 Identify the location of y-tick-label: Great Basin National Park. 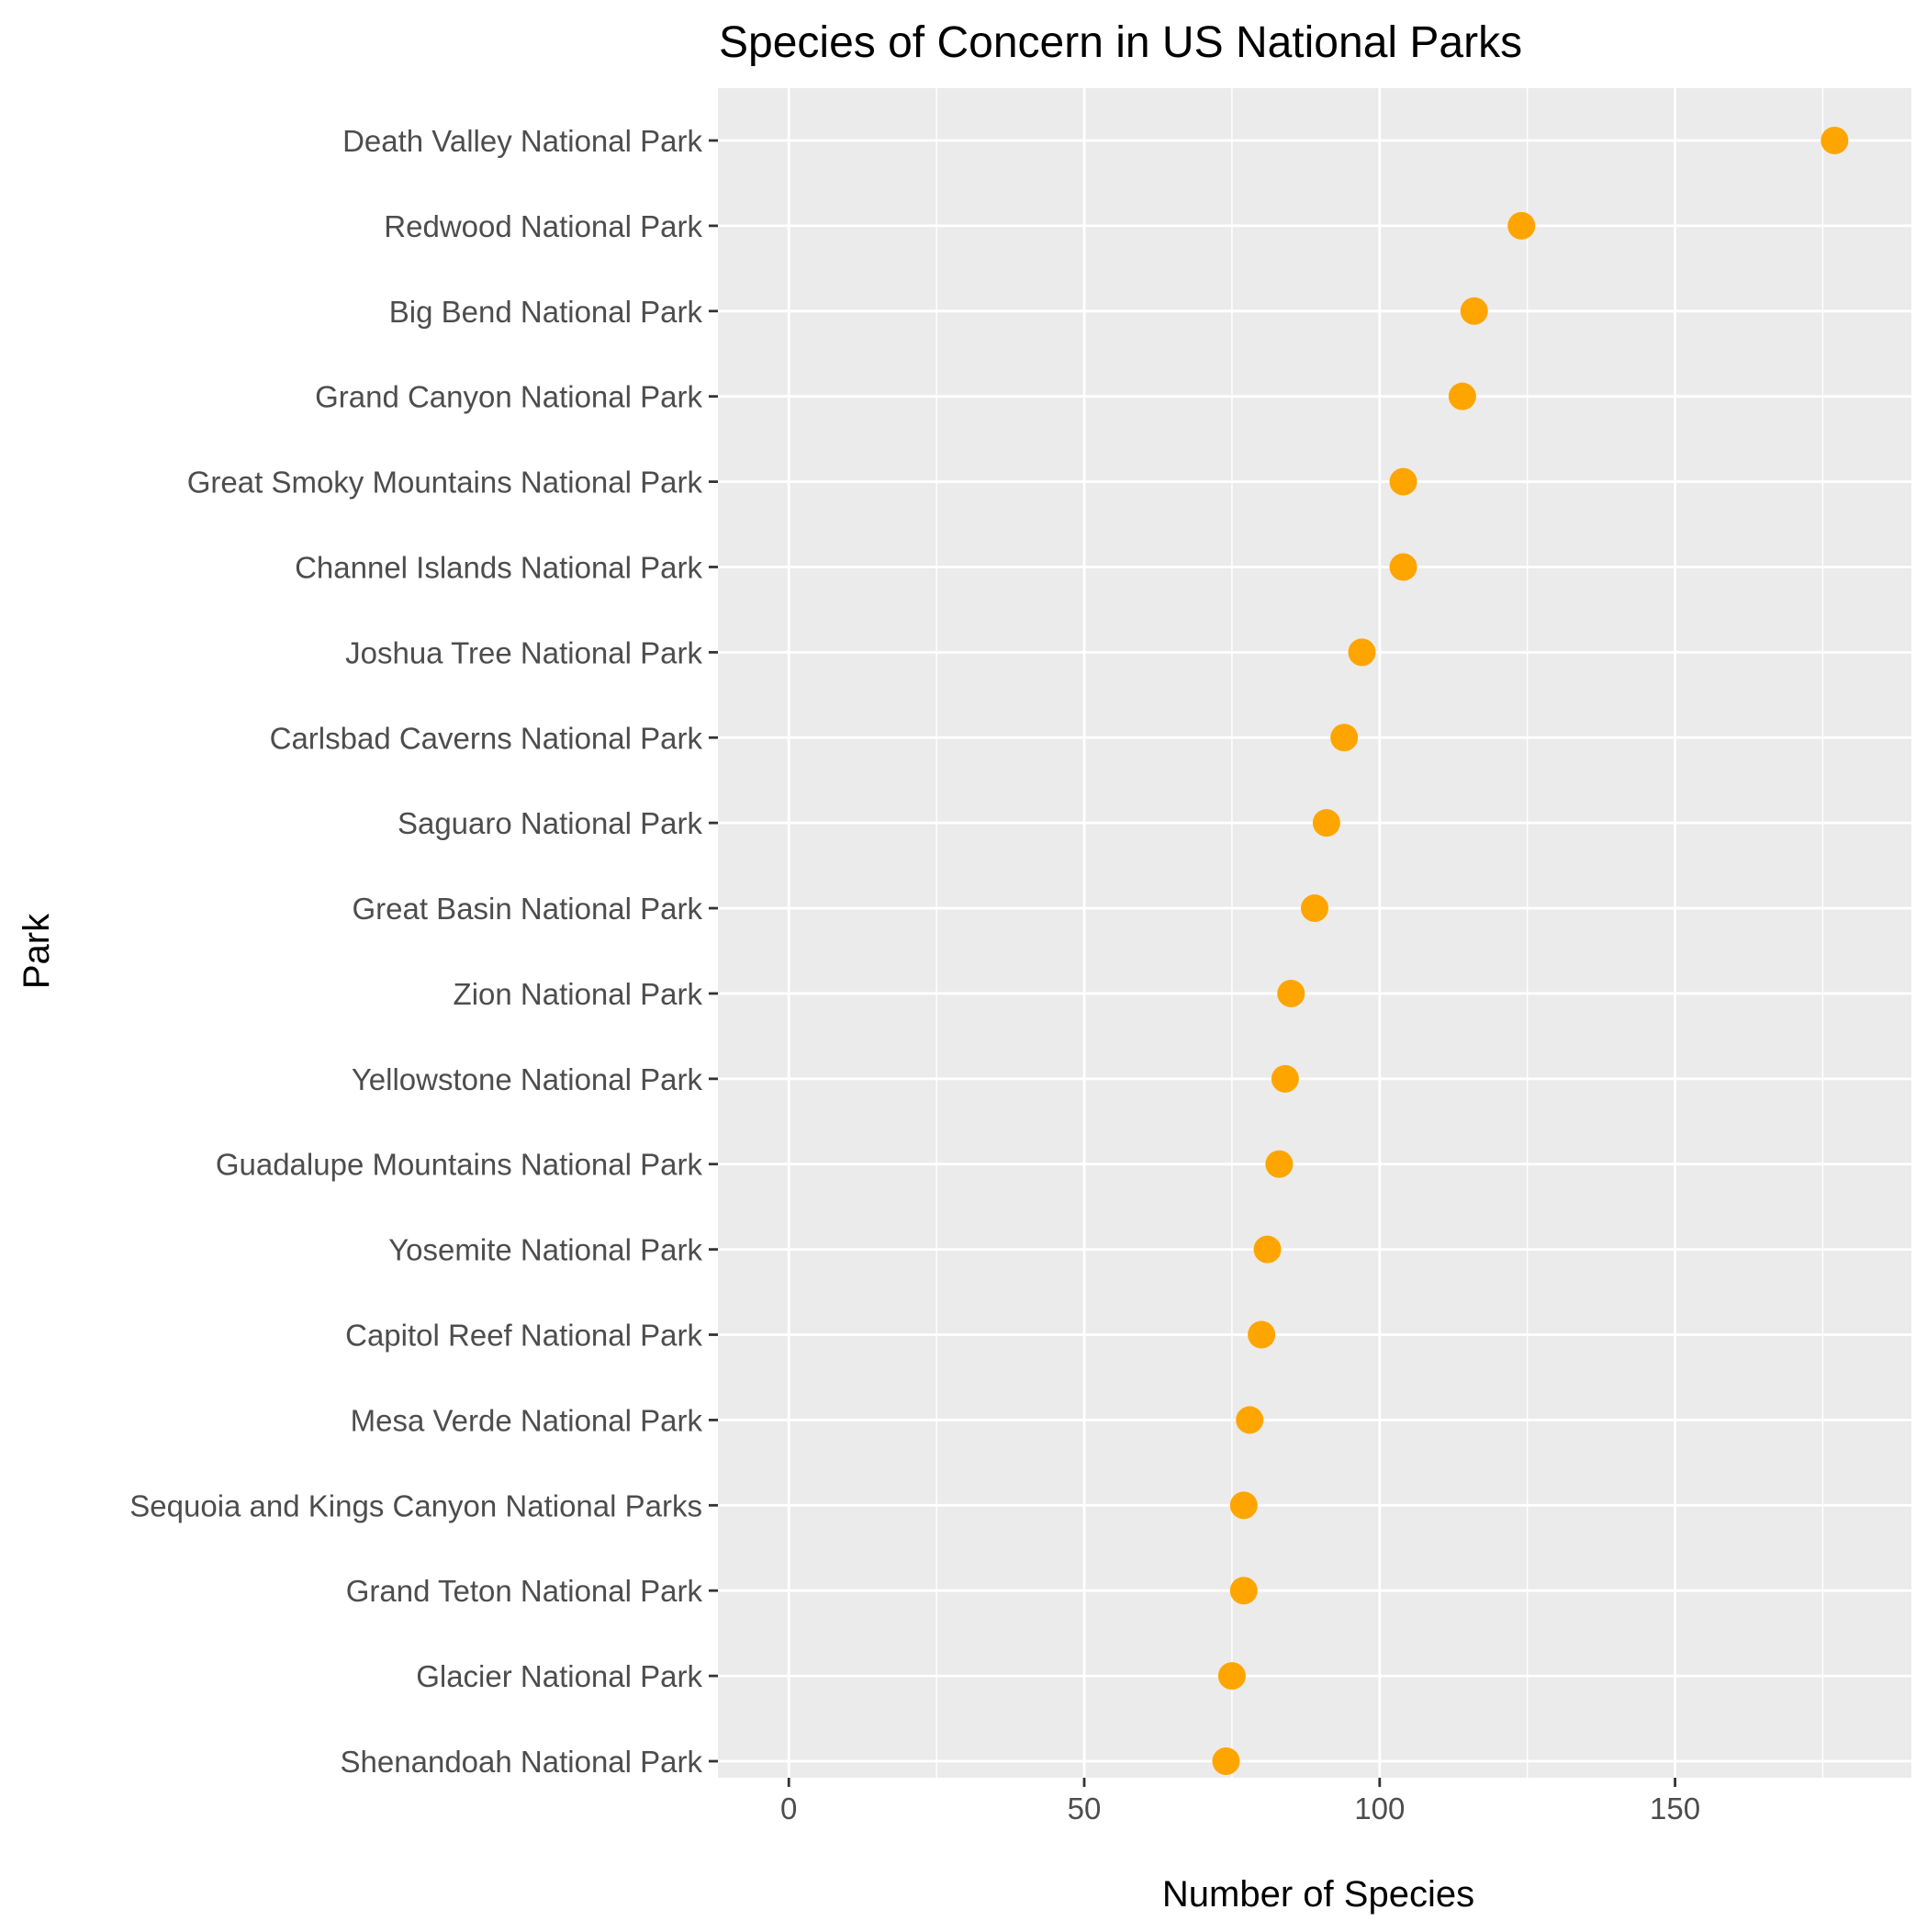
(527, 909).